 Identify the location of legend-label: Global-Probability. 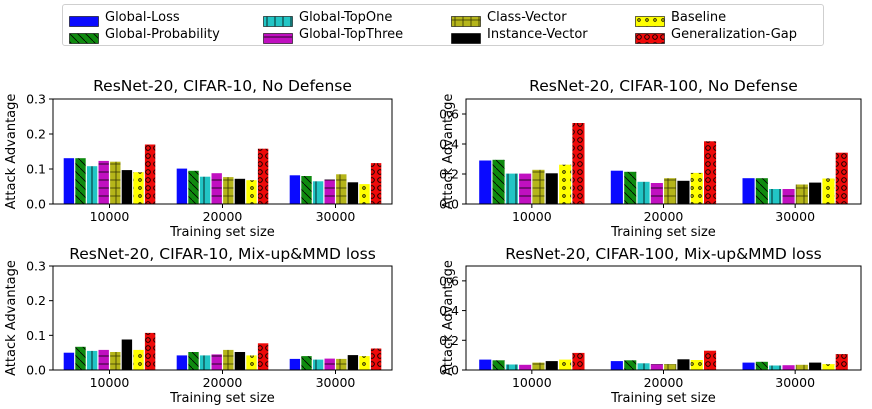
(162, 34).